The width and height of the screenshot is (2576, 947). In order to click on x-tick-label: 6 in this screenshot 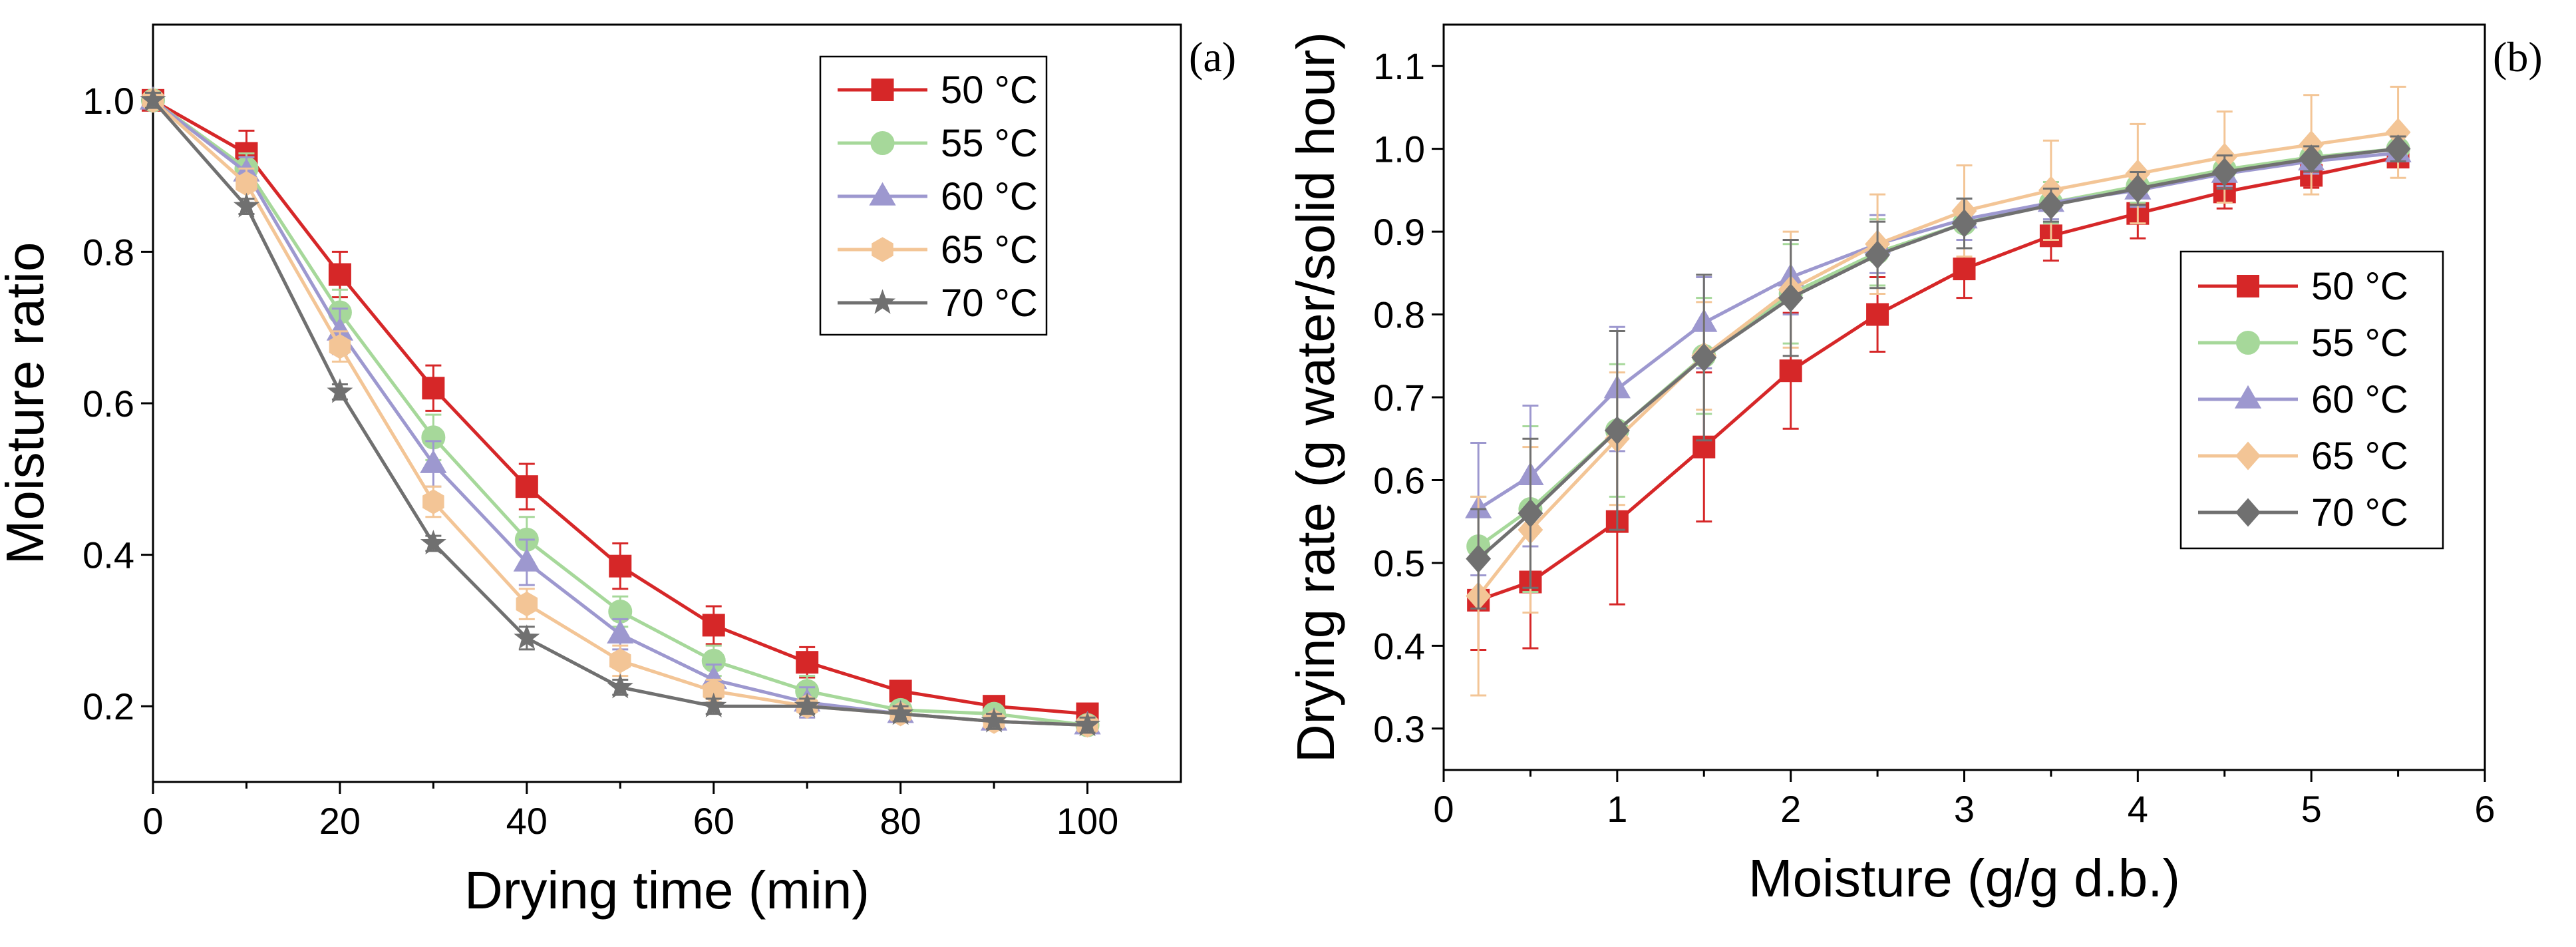, I will do `click(2484, 809)`.